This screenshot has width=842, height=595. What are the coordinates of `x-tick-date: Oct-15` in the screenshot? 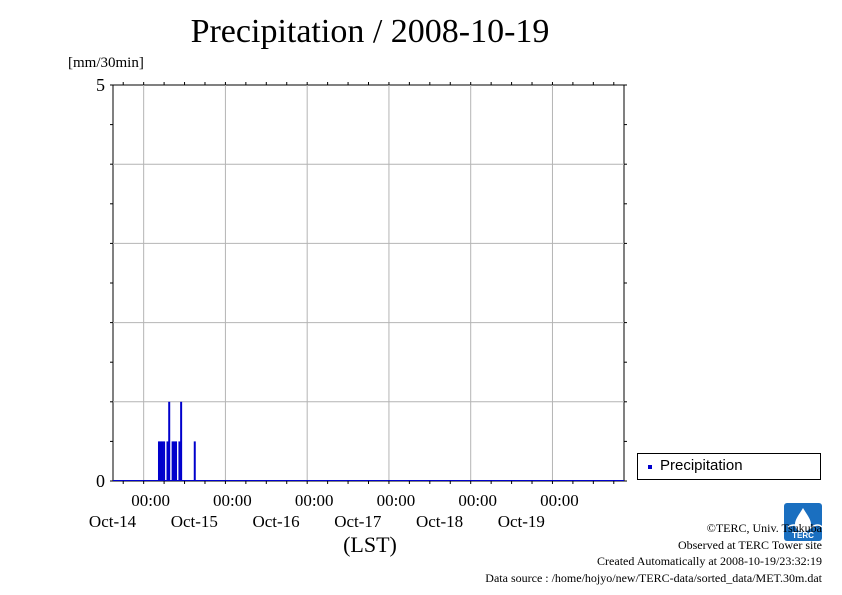 It's located at (194, 521).